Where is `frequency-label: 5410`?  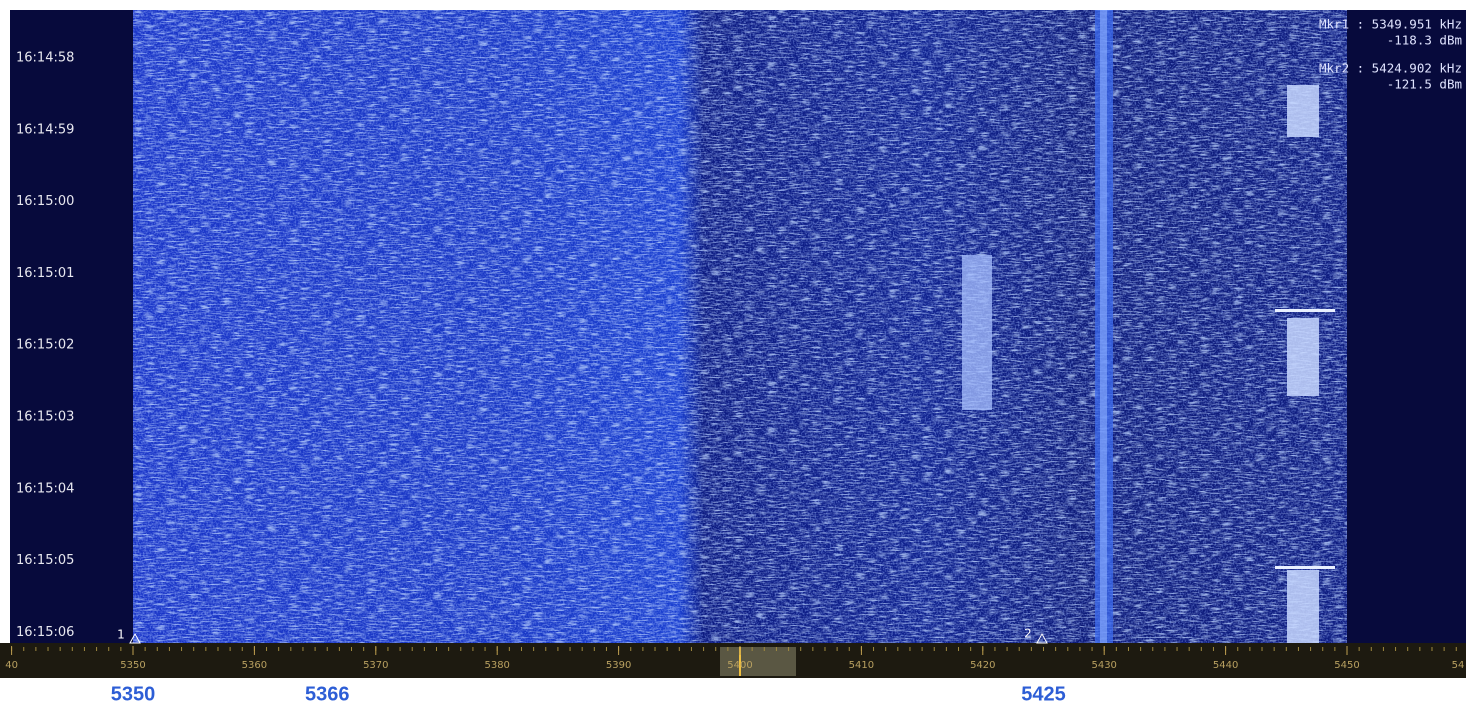 frequency-label: 5410 is located at coordinates (861, 665).